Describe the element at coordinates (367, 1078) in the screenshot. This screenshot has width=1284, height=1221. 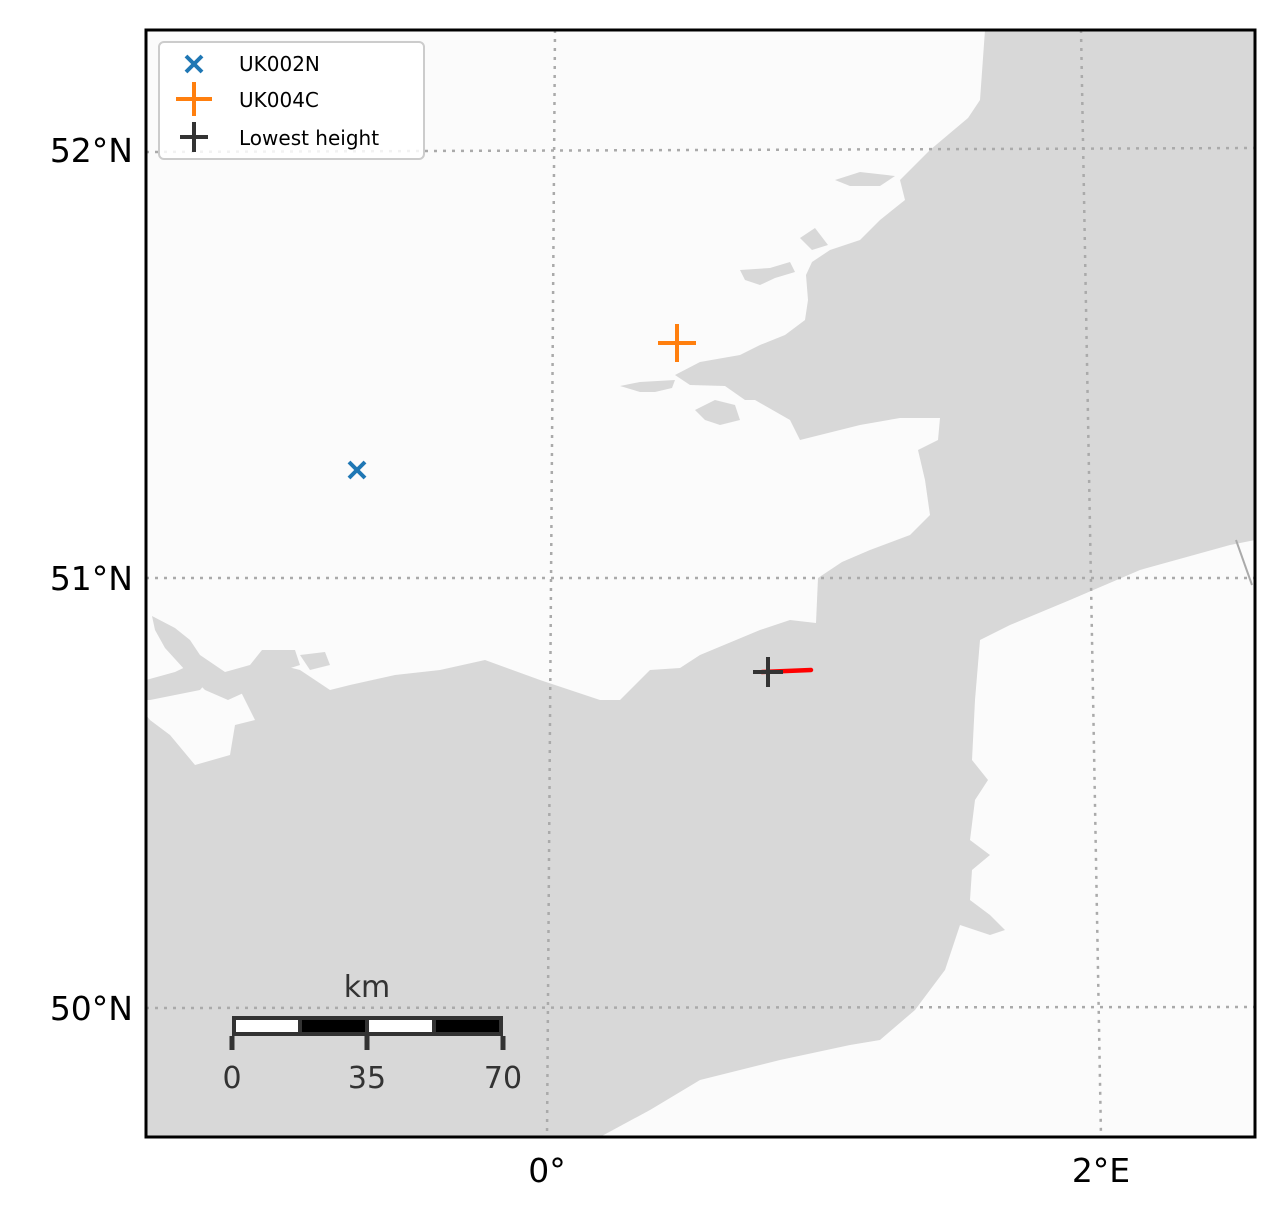
I see `scale-label-35: 35` at that location.